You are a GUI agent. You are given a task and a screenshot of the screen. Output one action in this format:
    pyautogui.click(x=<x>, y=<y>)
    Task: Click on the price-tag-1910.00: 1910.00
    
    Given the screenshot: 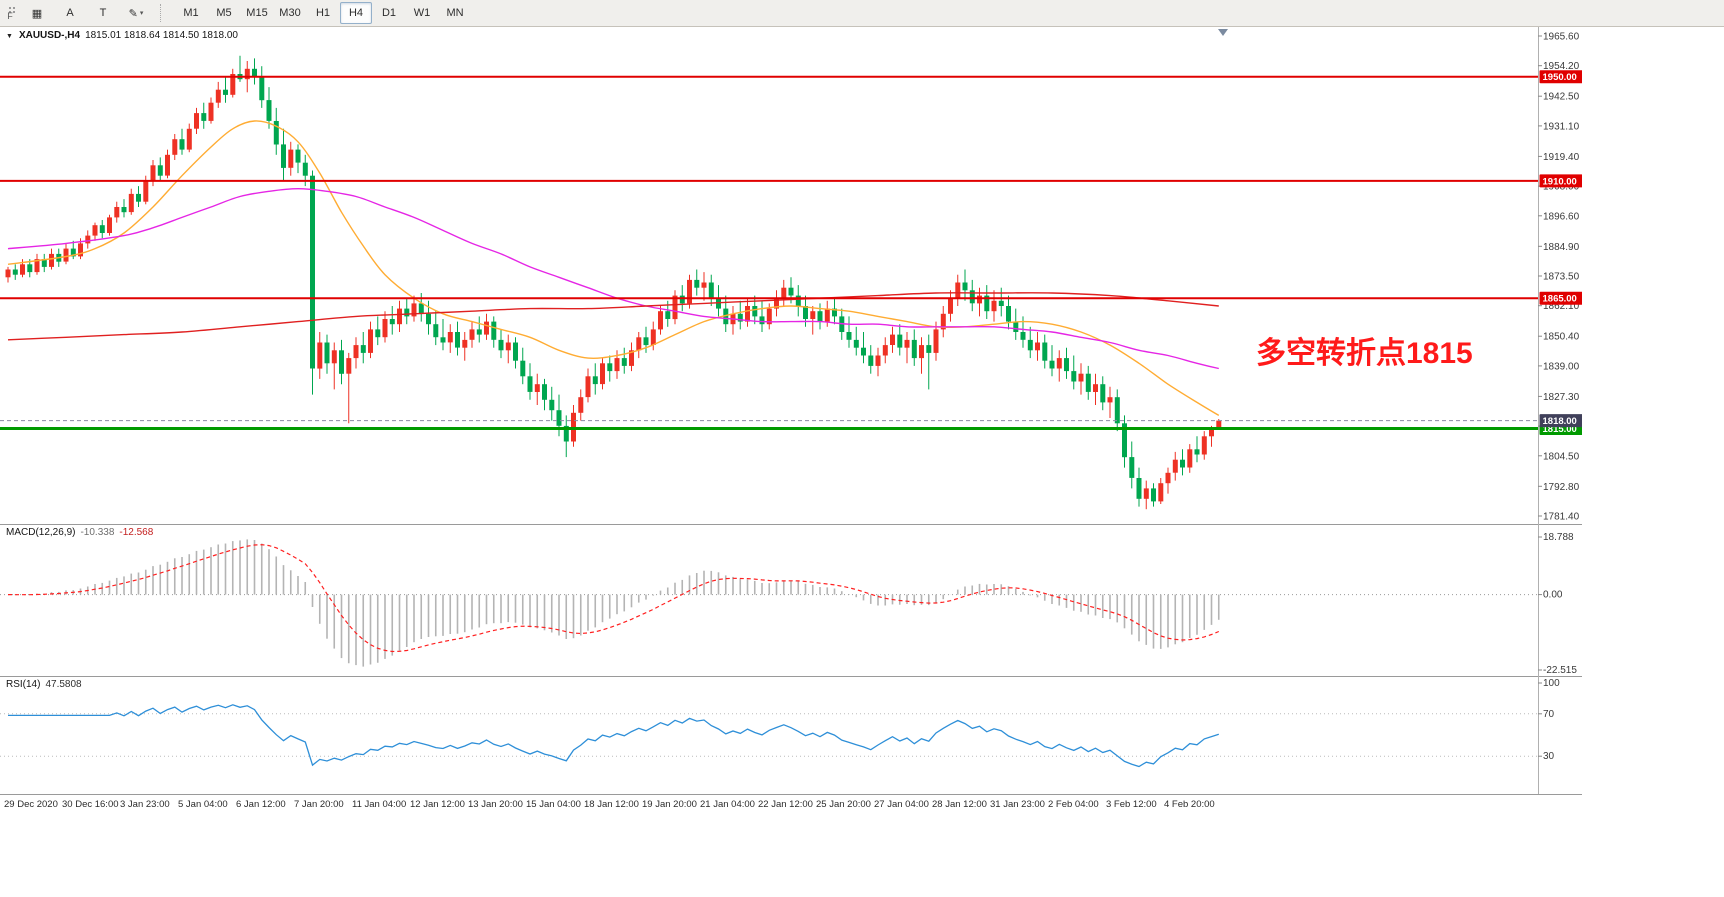 What is the action you would take?
    pyautogui.click(x=1560, y=180)
    